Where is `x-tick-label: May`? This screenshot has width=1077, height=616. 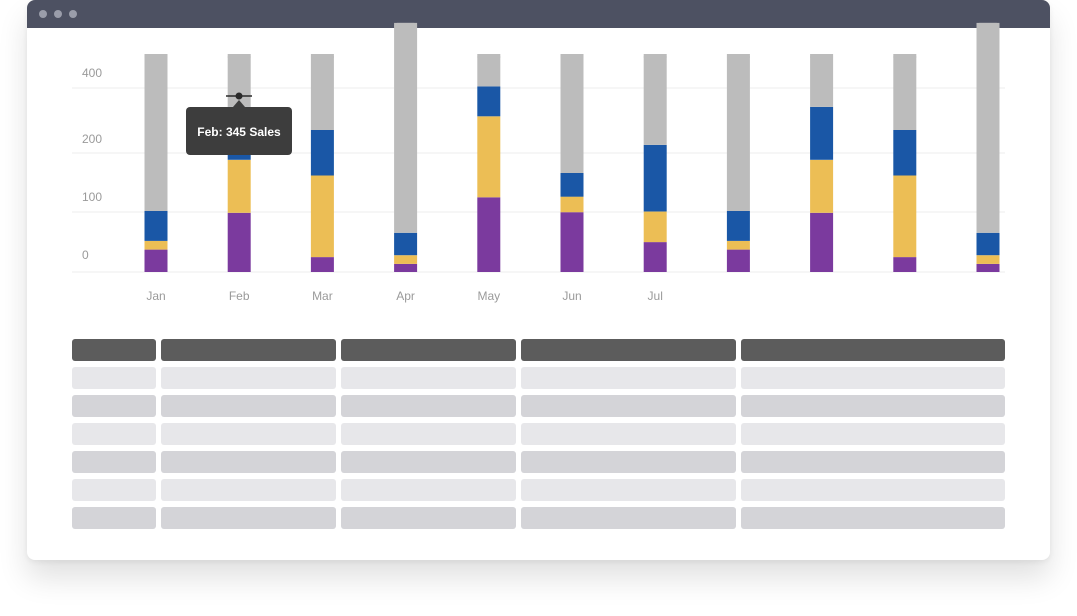 x-tick-label: May is located at coordinates (488, 296).